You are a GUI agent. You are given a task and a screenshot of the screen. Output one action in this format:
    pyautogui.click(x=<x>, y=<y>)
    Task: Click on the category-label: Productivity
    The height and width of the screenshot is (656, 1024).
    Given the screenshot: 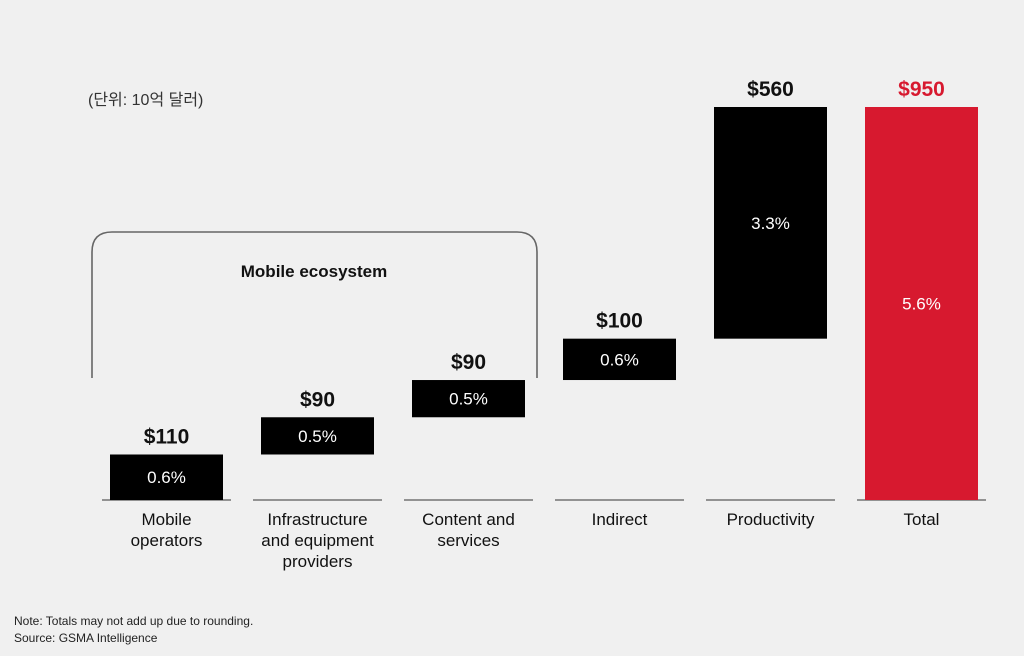 What is the action you would take?
    pyautogui.click(x=771, y=519)
    